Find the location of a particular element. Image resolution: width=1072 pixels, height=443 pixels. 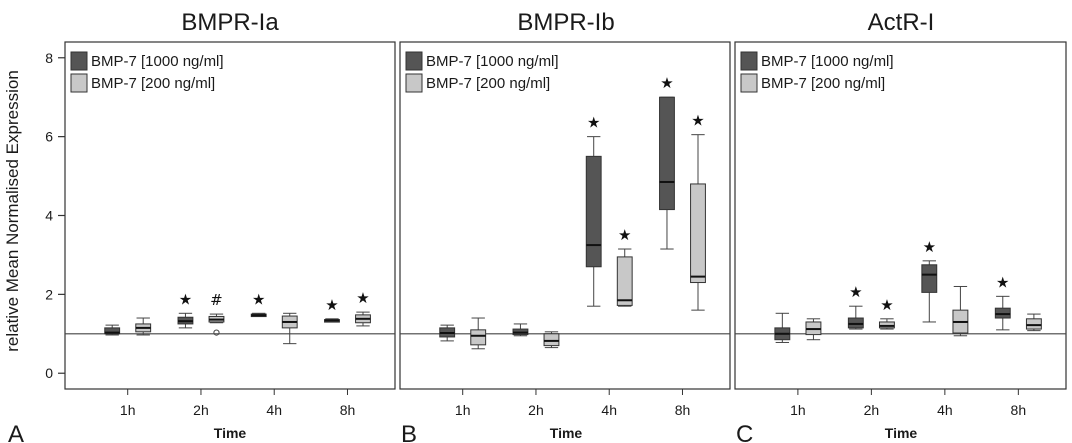

significance-marker: # is located at coordinates (216, 300).